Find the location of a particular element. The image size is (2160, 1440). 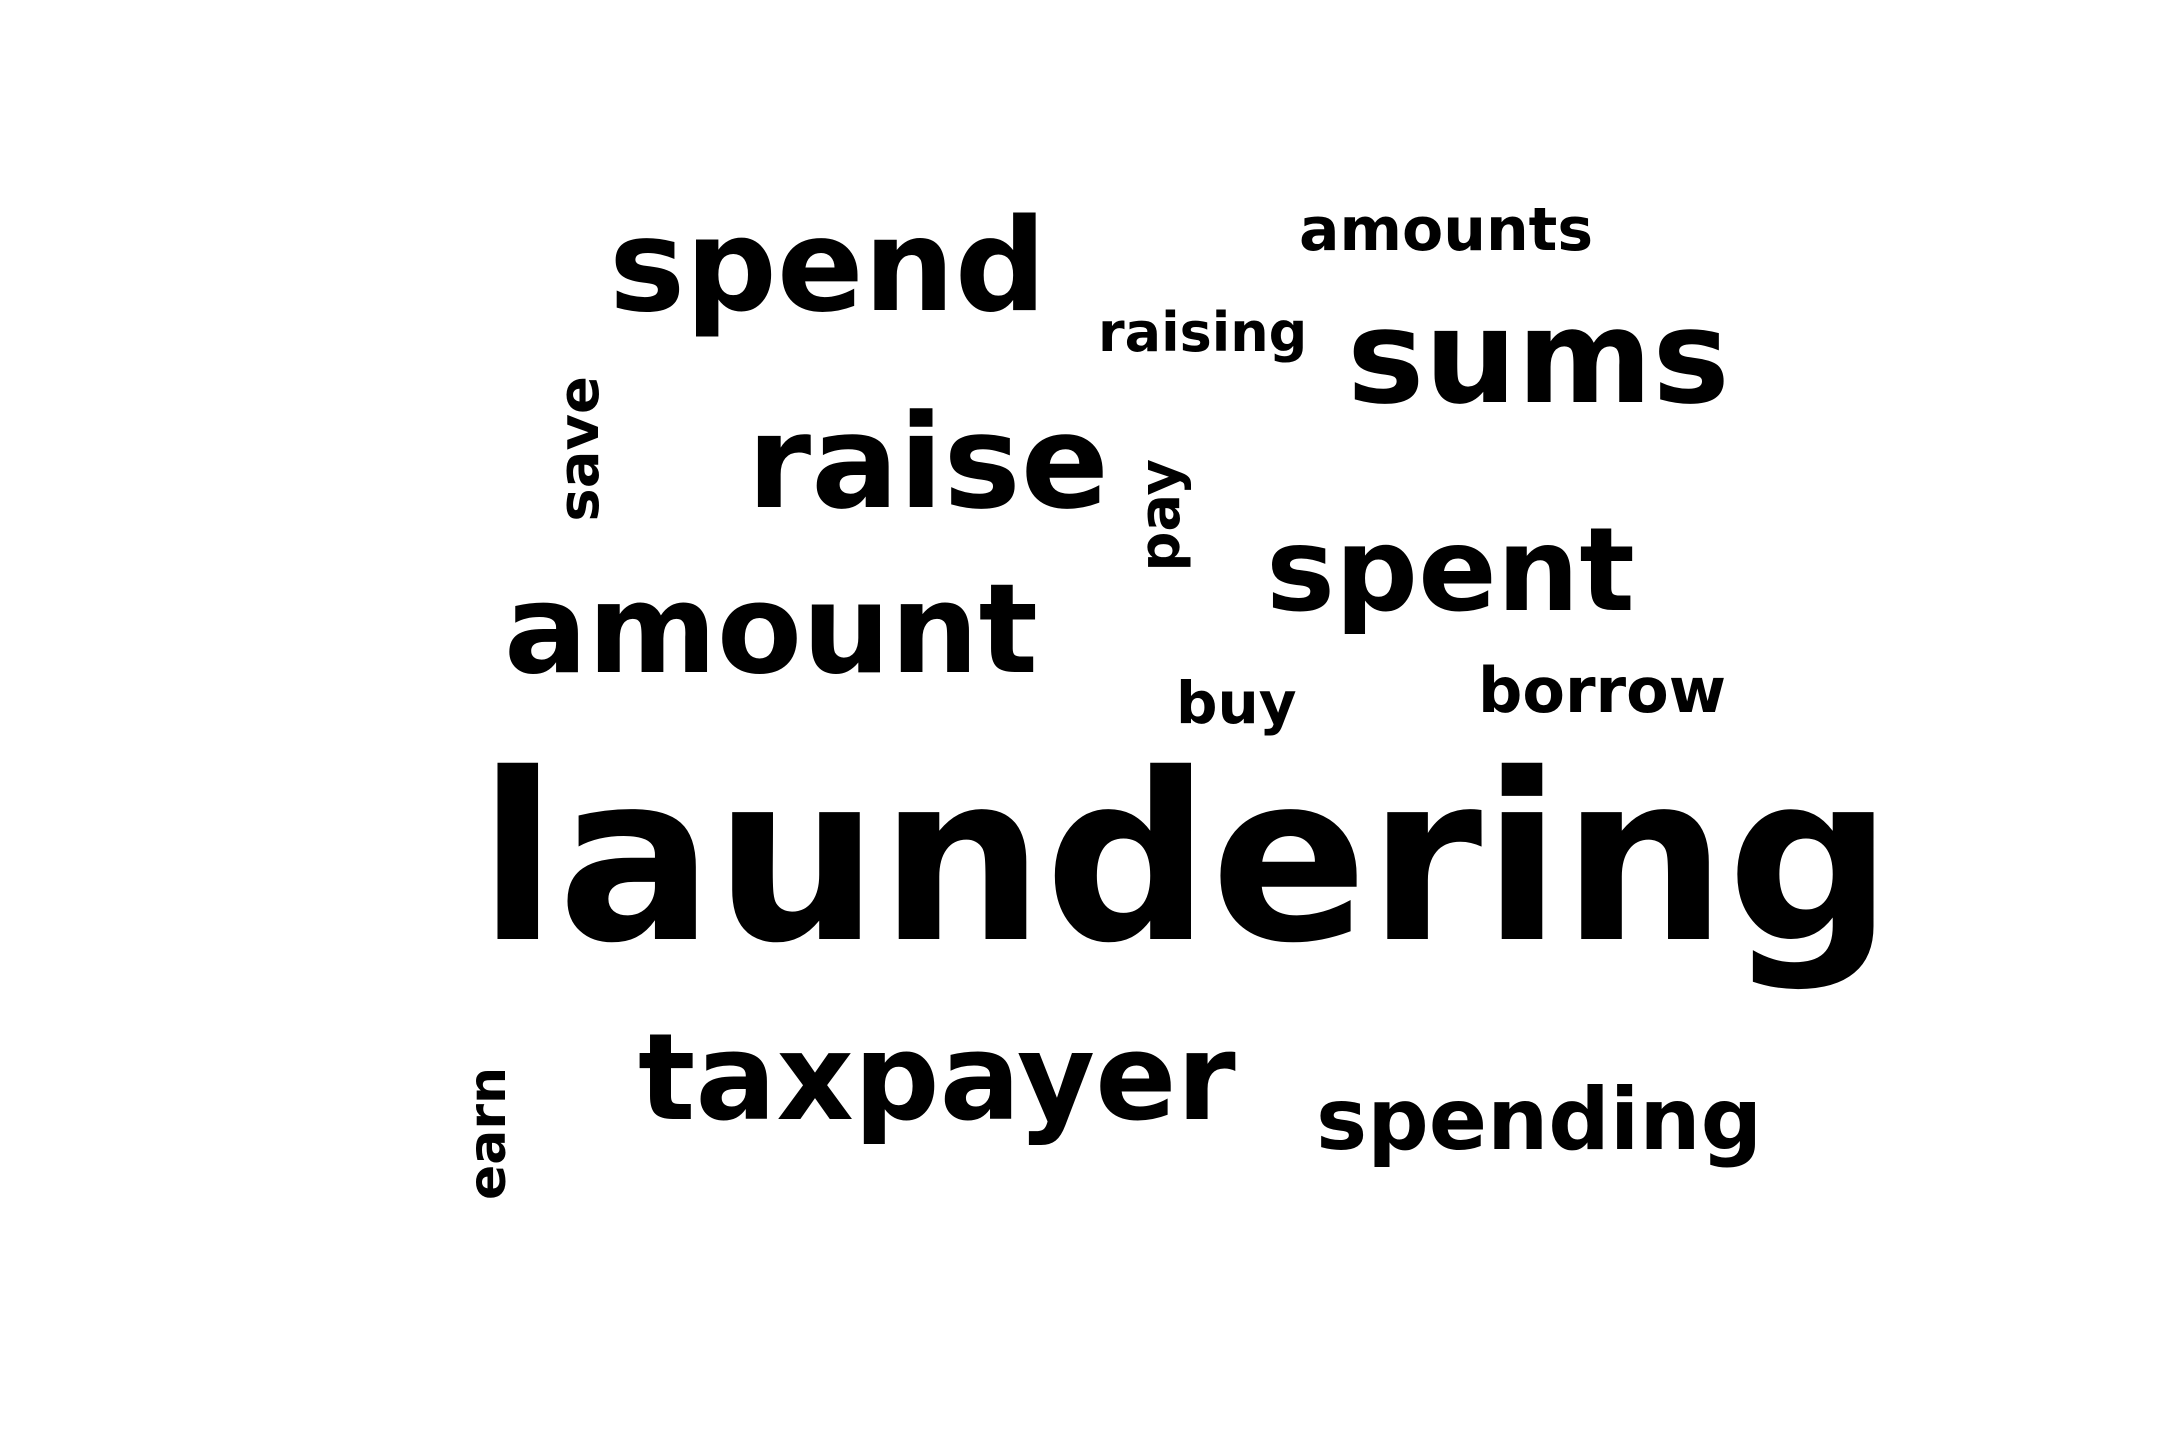

word-spend: spend is located at coordinates (828, 266).